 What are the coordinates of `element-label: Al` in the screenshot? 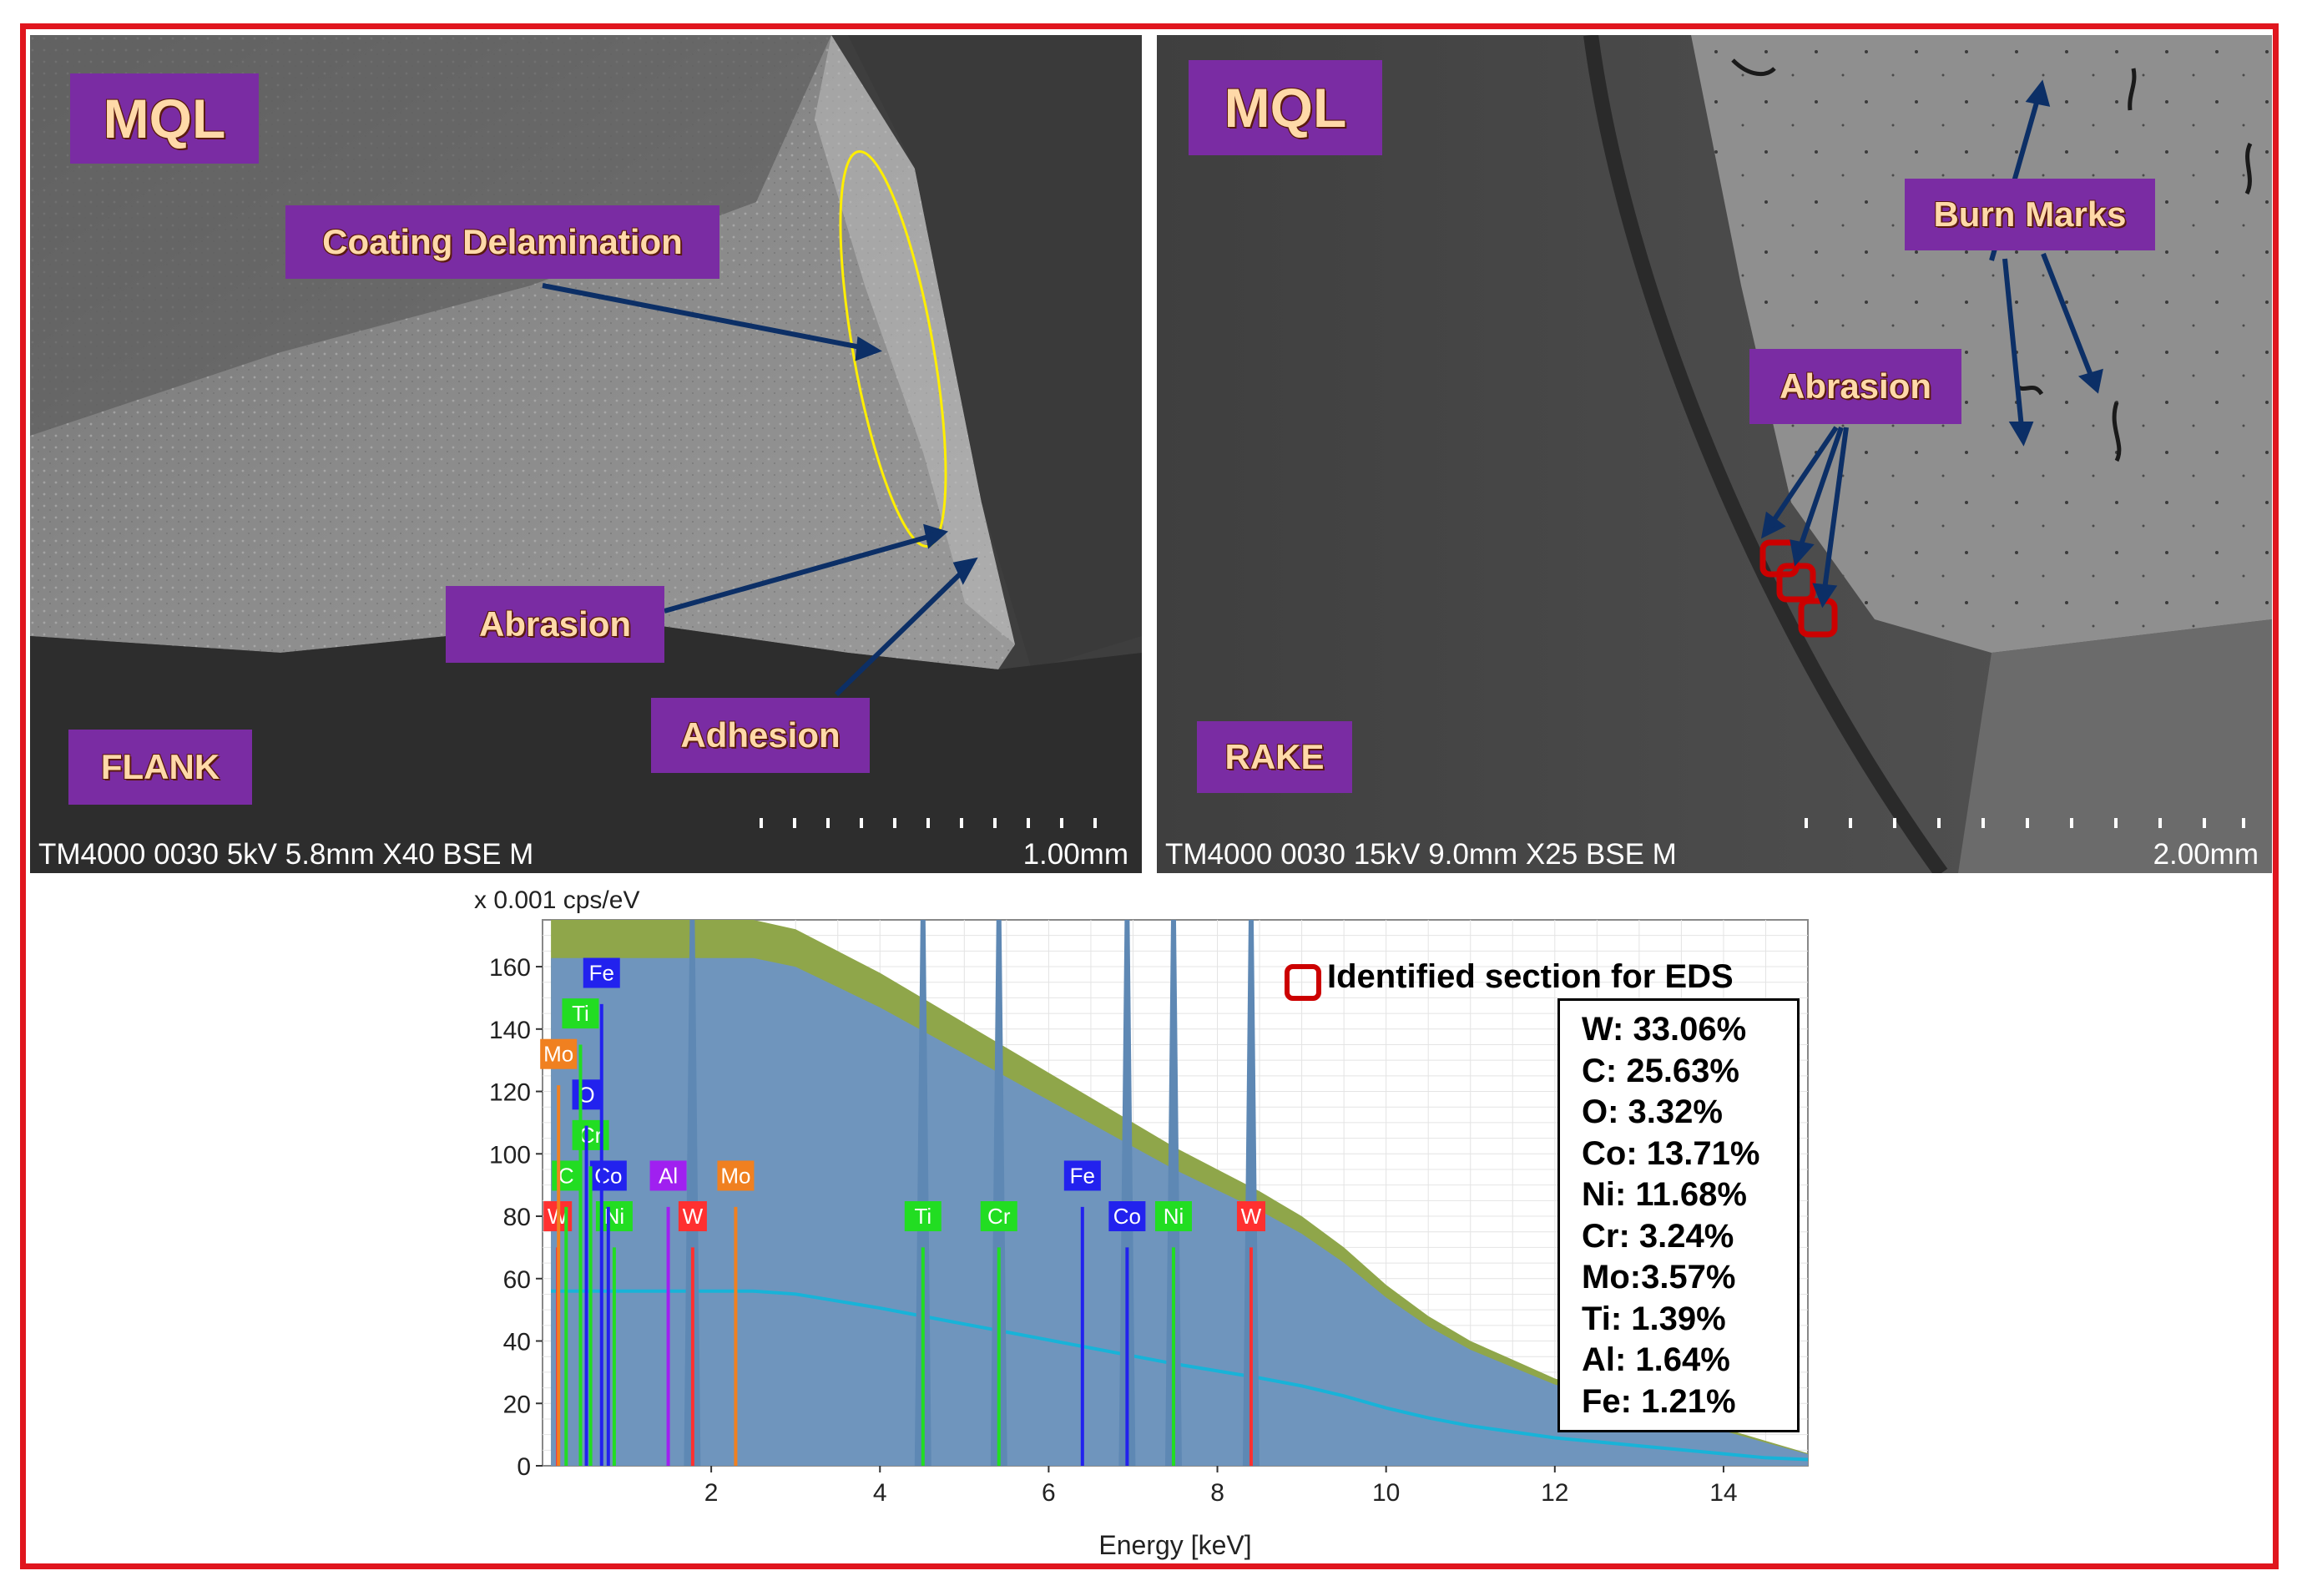 It's located at (668, 1175).